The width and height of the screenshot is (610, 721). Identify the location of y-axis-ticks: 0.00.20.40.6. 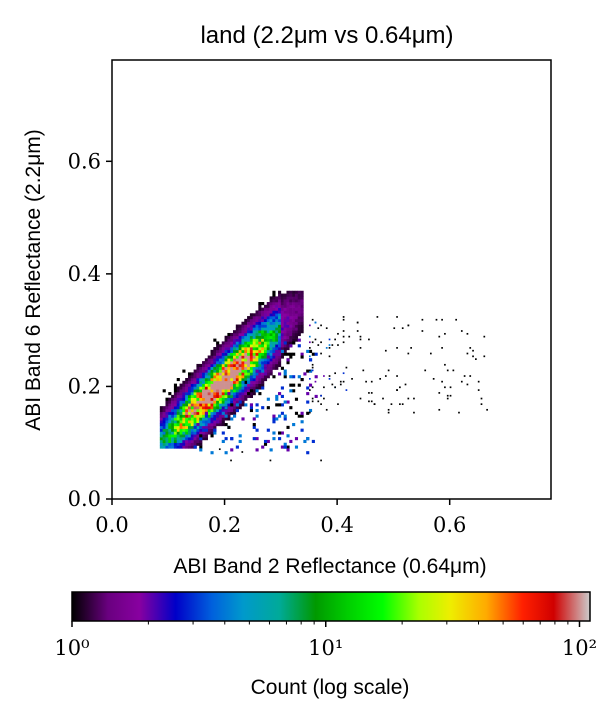
(90, 330).